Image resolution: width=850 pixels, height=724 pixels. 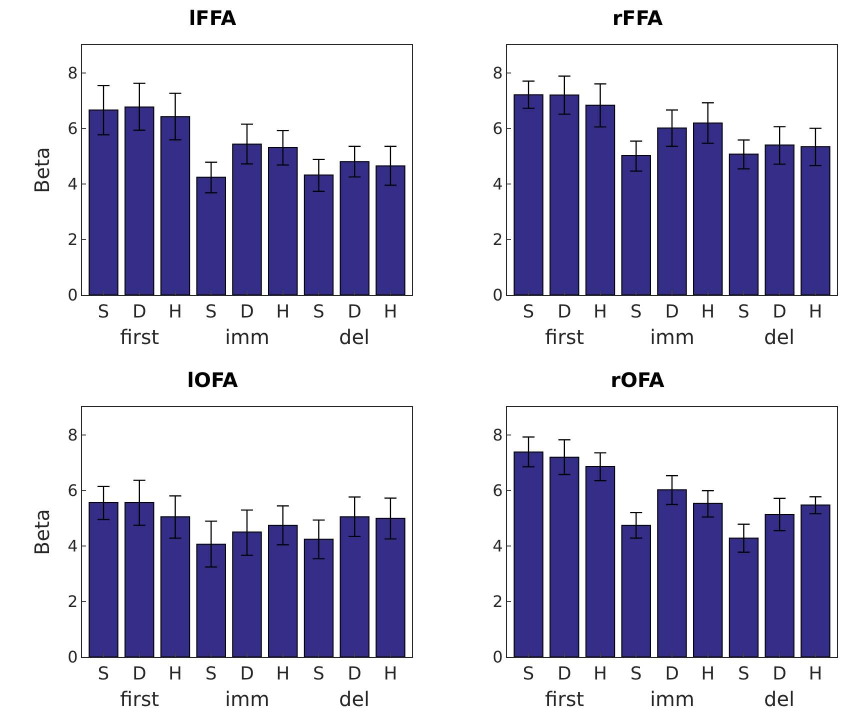 What do you see at coordinates (212, 380) in the screenshot?
I see `chart-title: lOFA` at bounding box center [212, 380].